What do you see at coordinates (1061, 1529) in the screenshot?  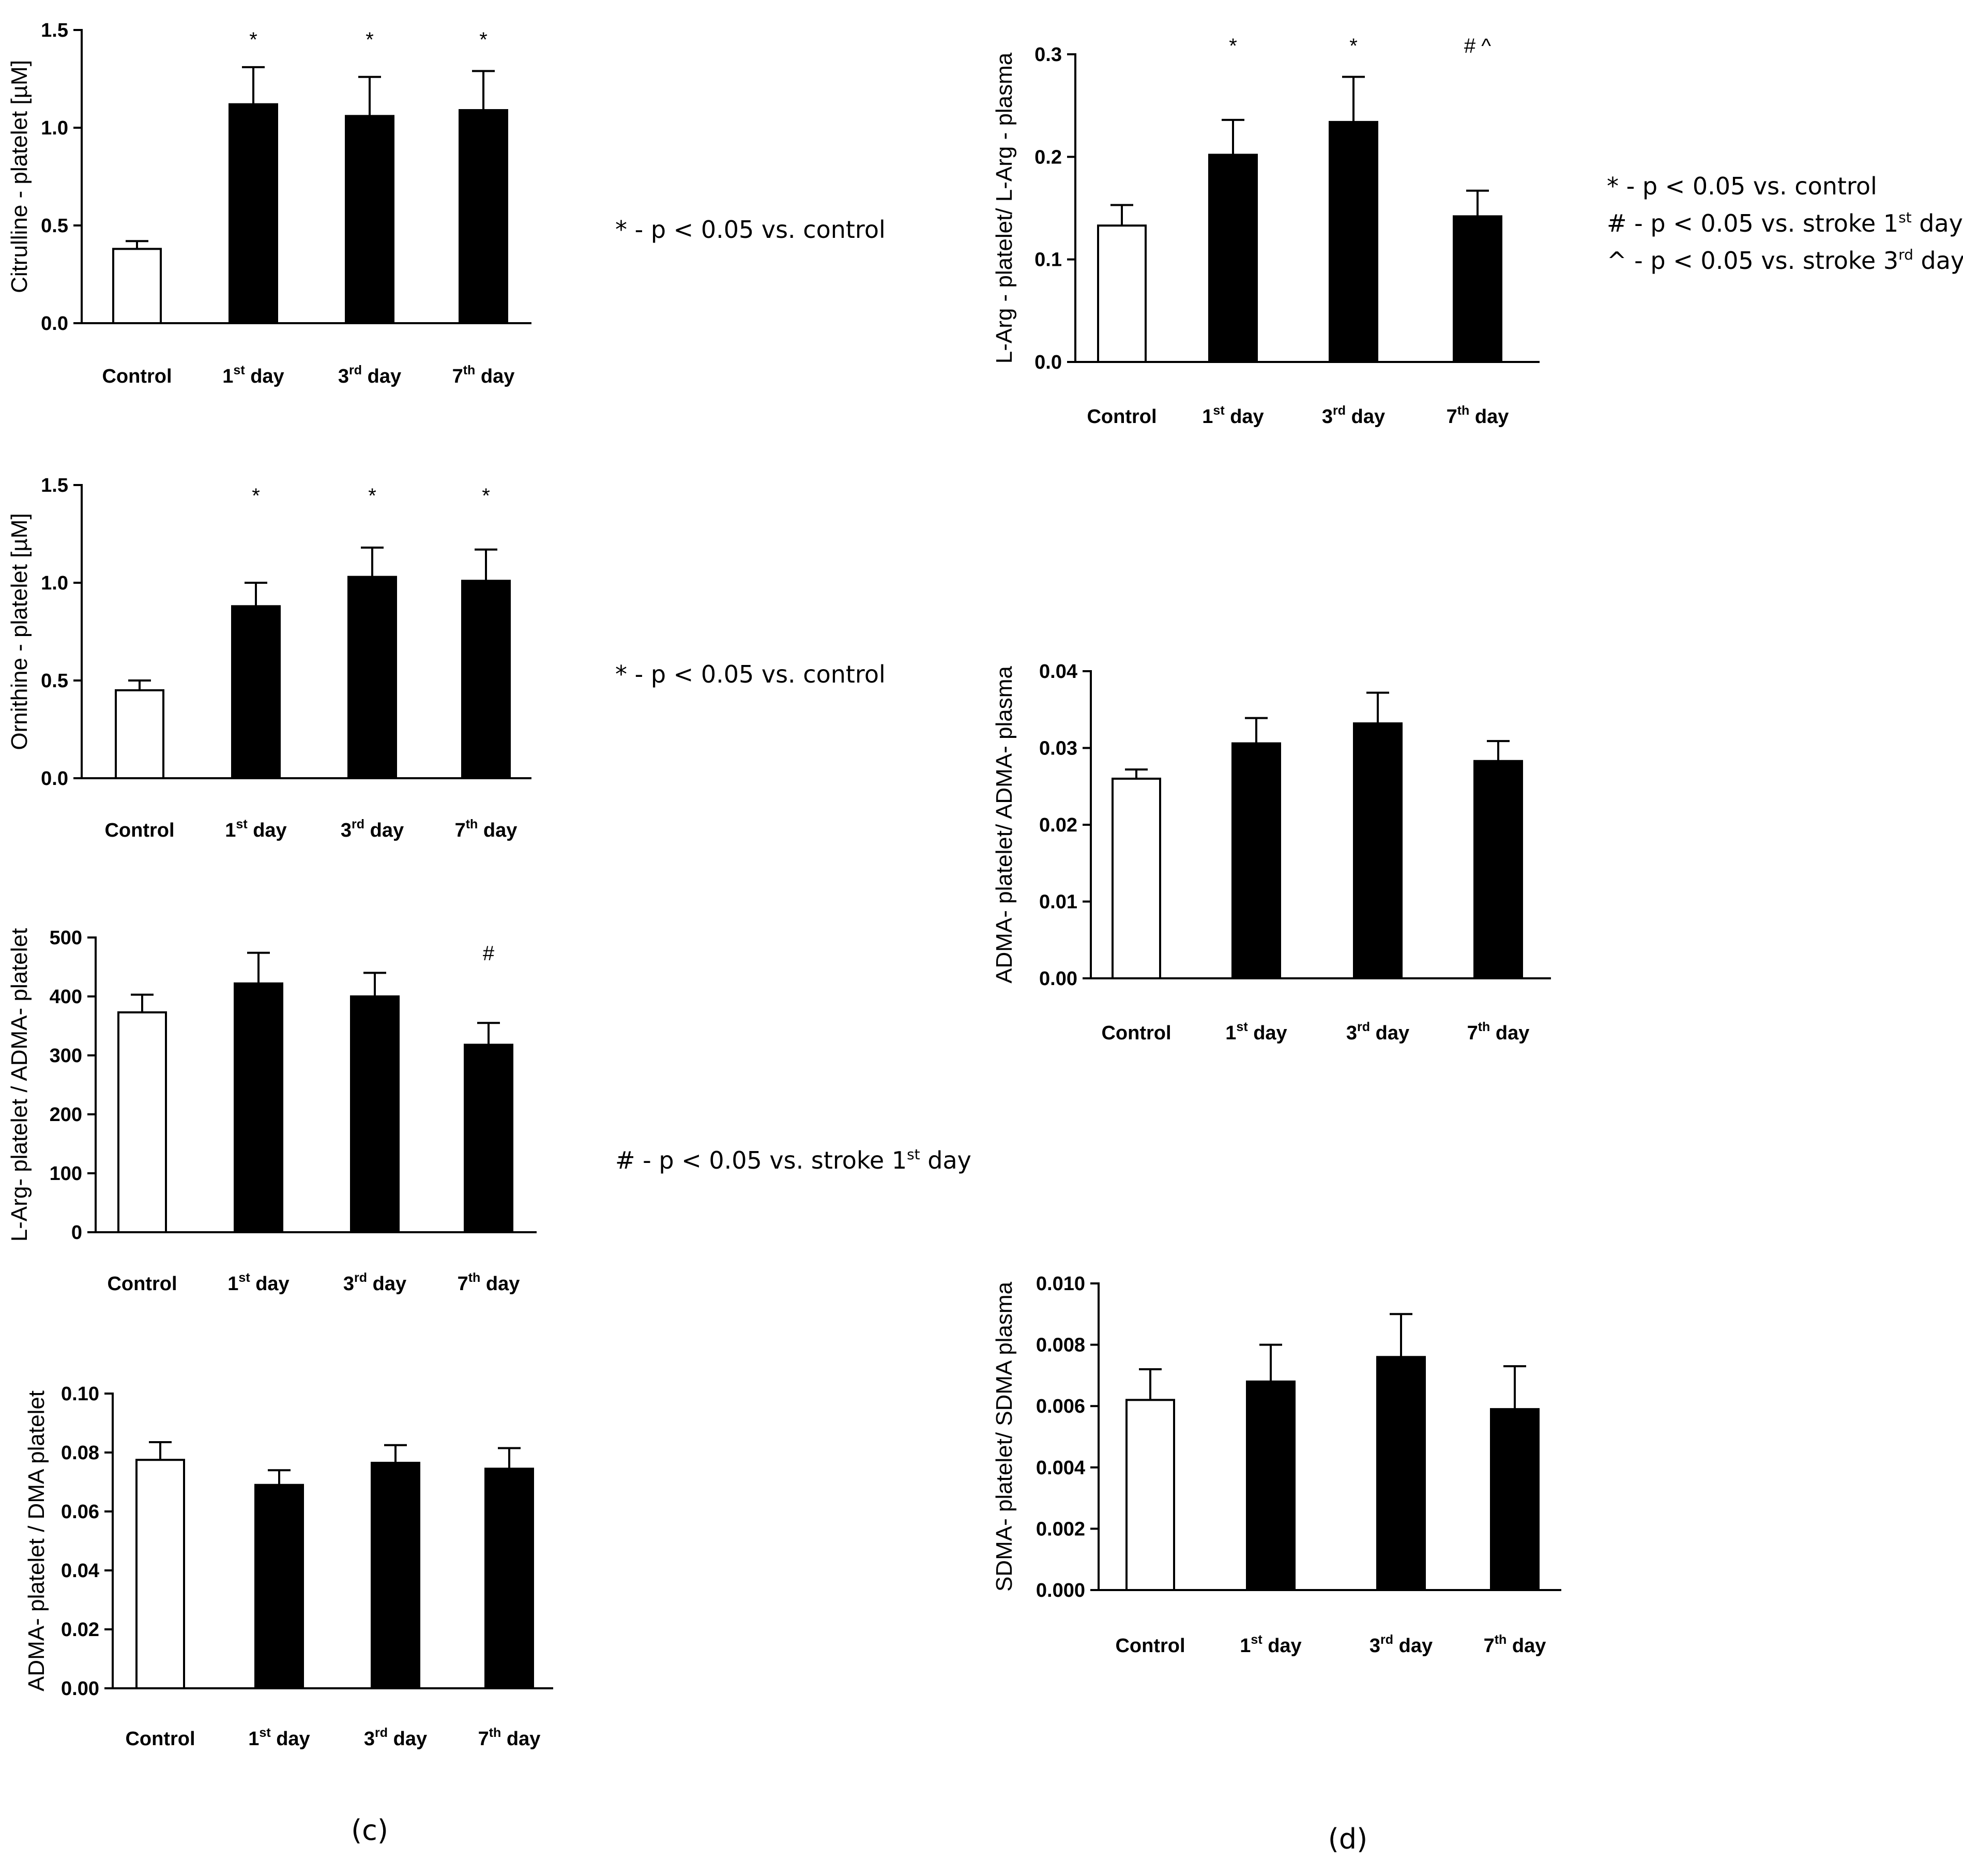 I see `y-tick-label: 0.002` at bounding box center [1061, 1529].